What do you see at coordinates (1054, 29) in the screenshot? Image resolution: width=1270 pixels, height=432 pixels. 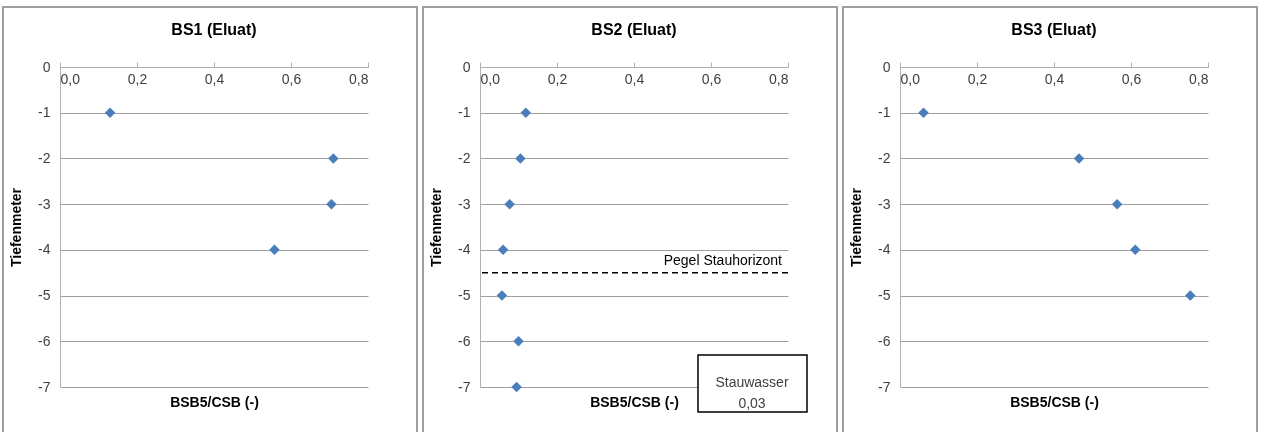 I see `chart-title: BS3 (Eluat)` at bounding box center [1054, 29].